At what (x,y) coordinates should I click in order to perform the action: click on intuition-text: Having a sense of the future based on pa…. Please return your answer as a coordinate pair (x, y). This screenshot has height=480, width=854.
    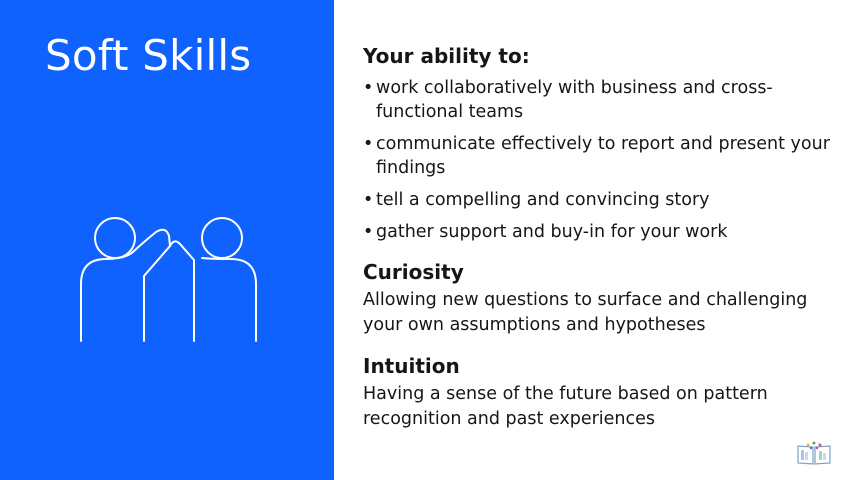
    Looking at the image, I should click on (565, 406).